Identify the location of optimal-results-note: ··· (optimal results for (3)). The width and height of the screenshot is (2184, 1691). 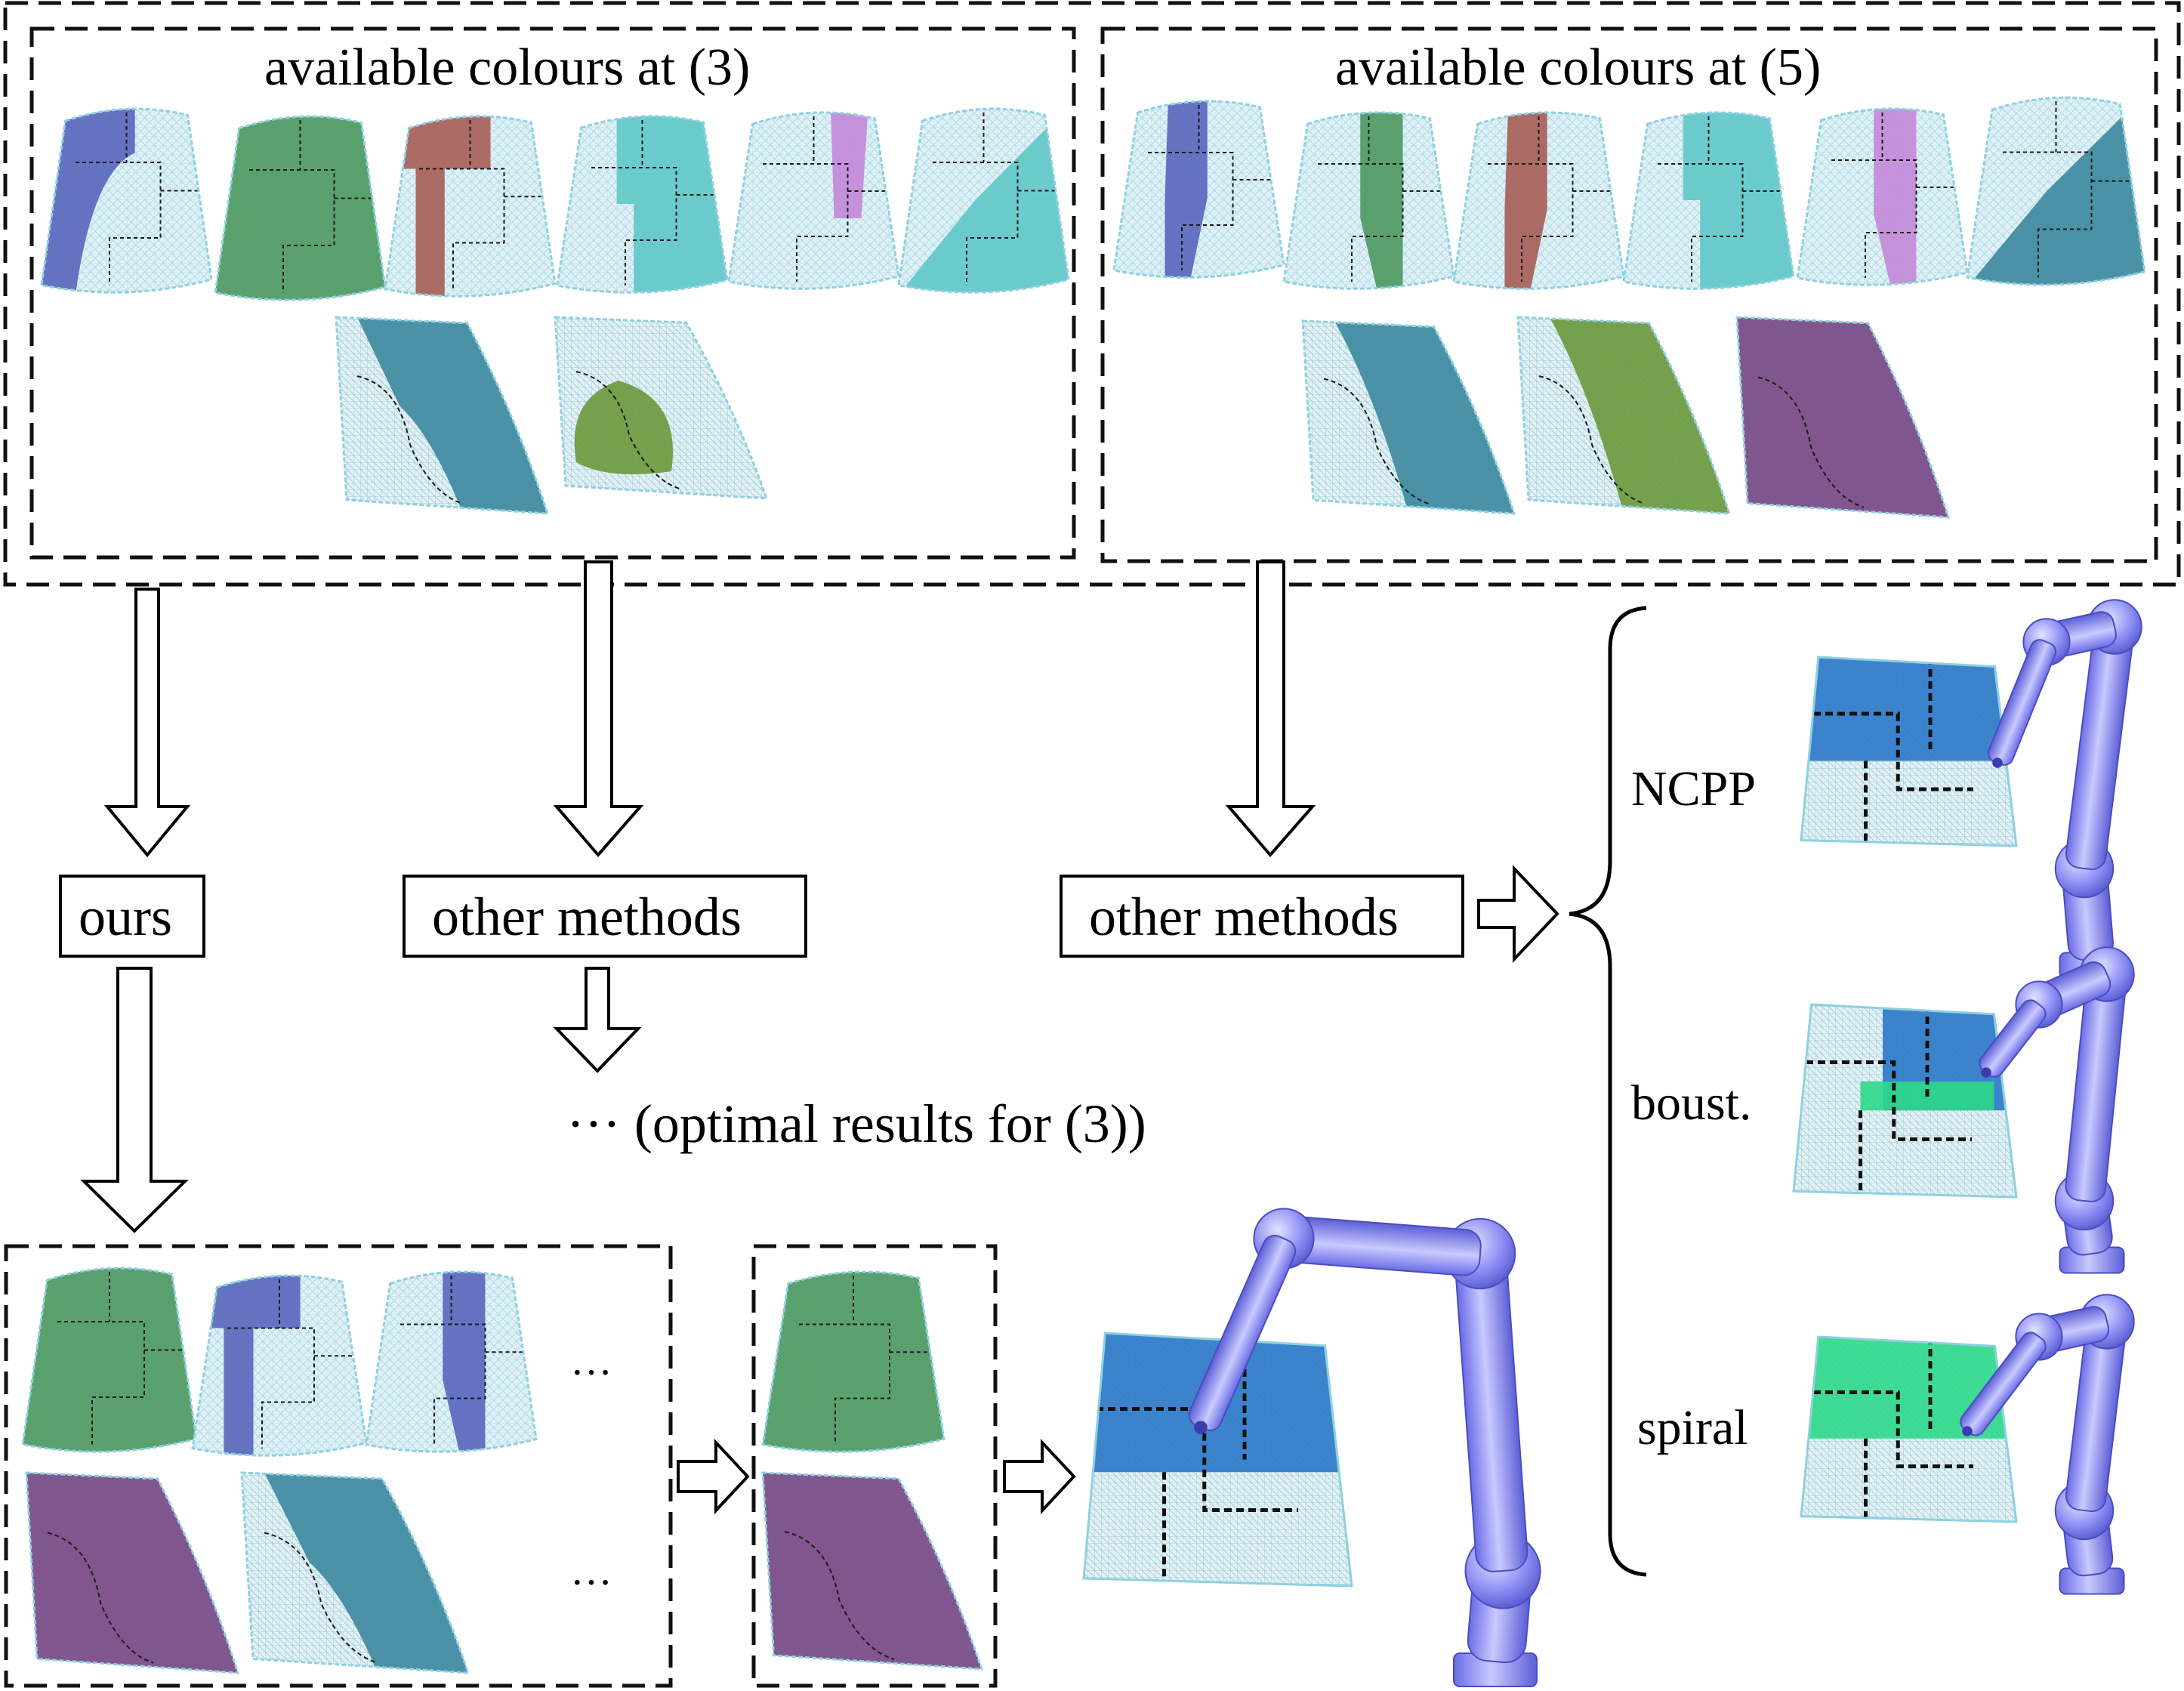
(856, 1124).